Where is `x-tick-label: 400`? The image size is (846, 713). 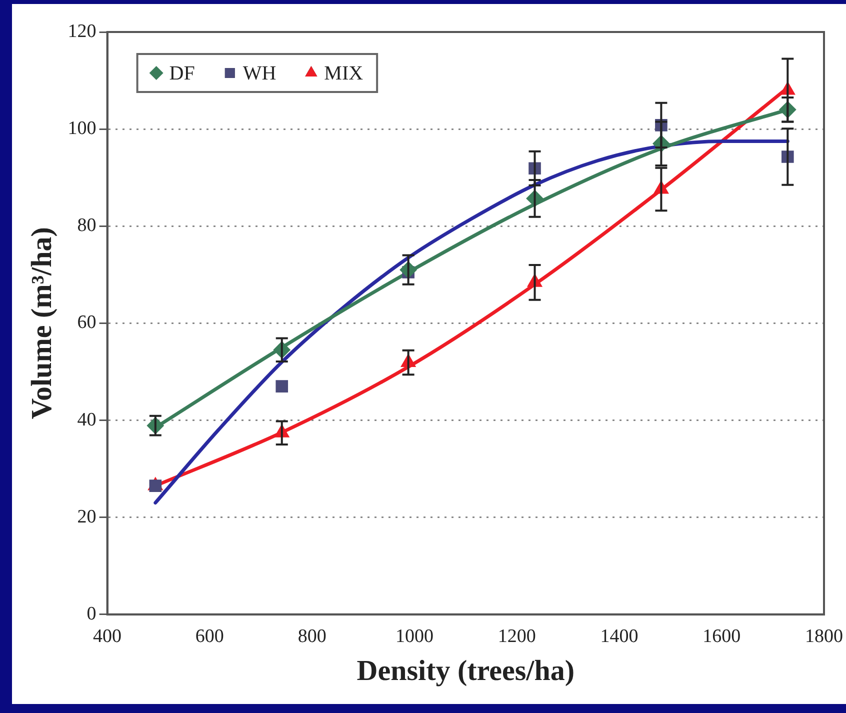 x-tick-label: 400 is located at coordinates (107, 636).